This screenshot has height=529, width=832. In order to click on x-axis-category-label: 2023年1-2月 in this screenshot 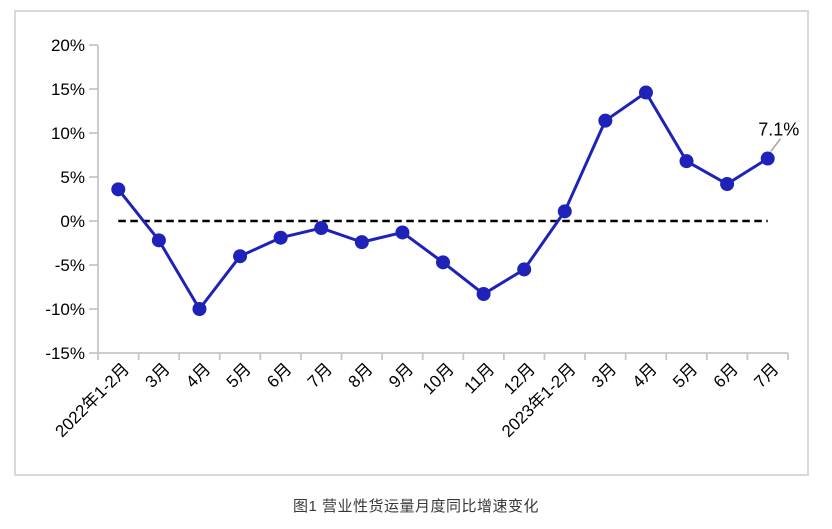, I will do `click(539, 400)`.